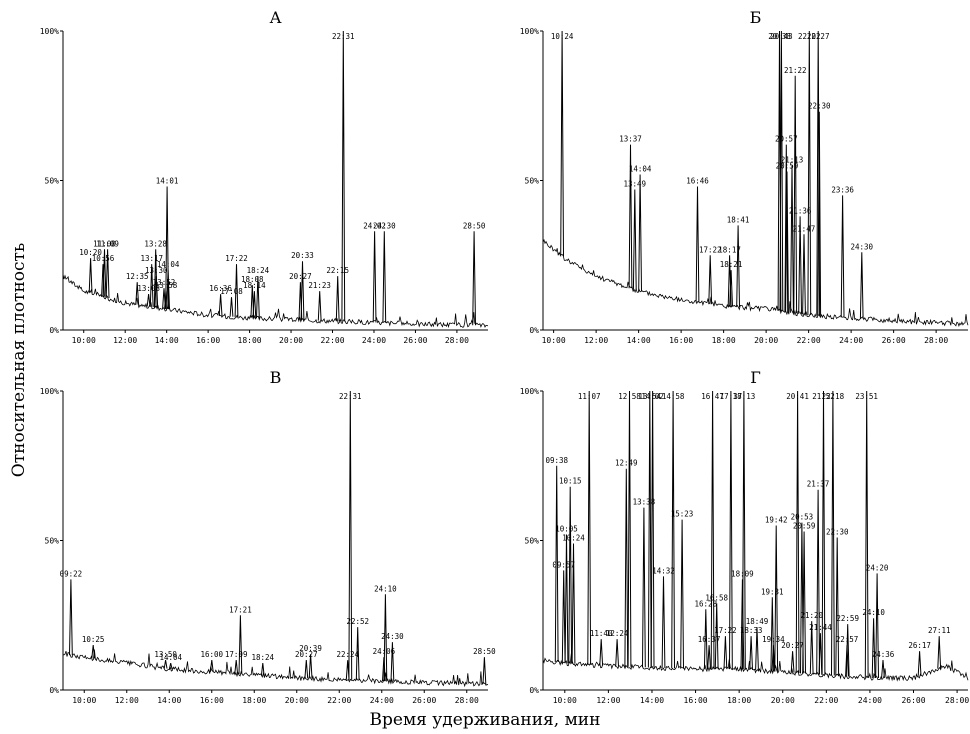 The image size is (970, 734). What do you see at coordinates (756, 17) in the screenshot?
I see `panel-title: Б` at bounding box center [756, 17].